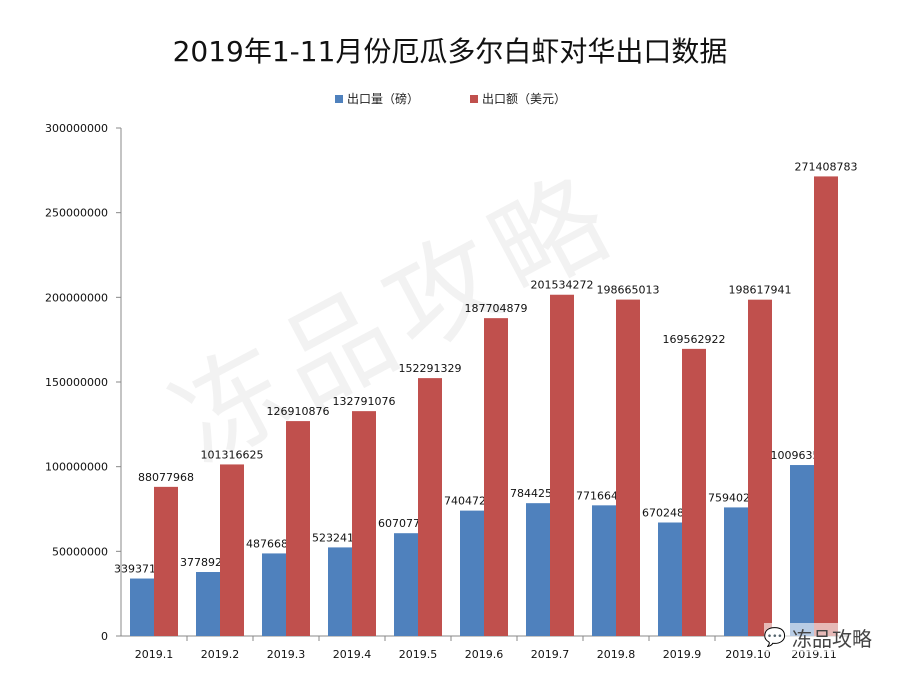 The width and height of the screenshot is (900, 680). I want to click on data-label: 198665013, so click(628, 290).